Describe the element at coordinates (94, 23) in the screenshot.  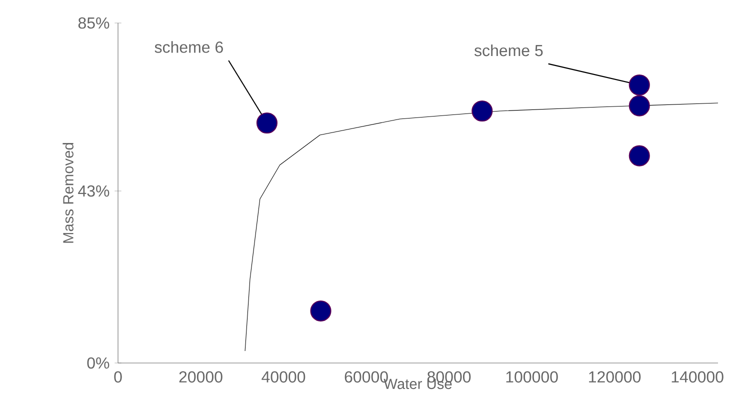
I see `y-tick-label: 85%` at that location.